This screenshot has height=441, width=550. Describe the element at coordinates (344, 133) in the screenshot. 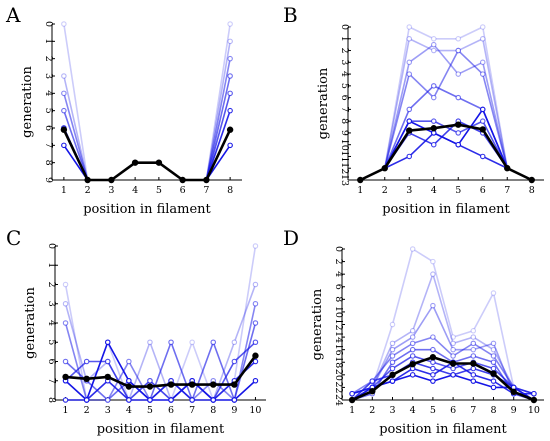

I see `y-tick-label: 9` at that location.